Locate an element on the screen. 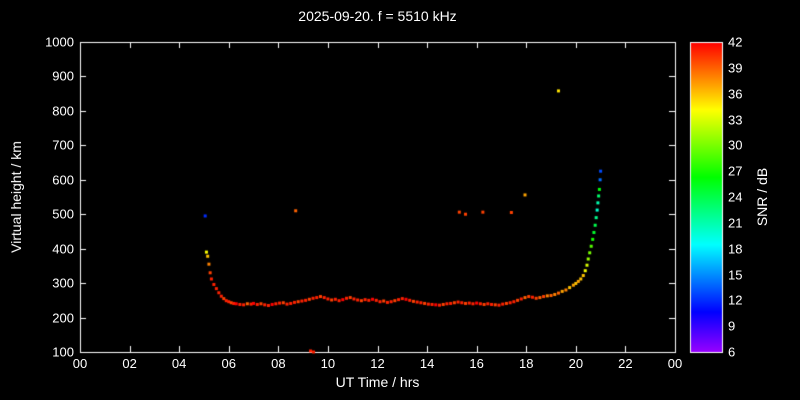  y-tick-label: 400 is located at coordinates (63, 249).